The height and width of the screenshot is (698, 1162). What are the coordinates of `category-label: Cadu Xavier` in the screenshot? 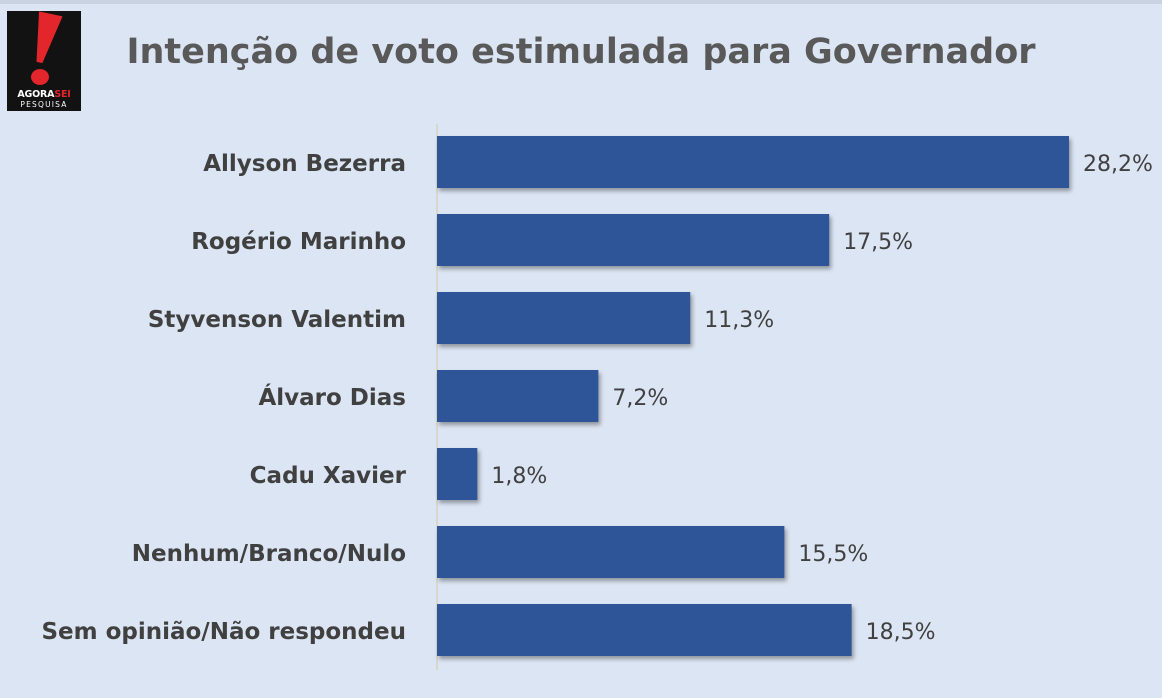 It's located at (328, 476).